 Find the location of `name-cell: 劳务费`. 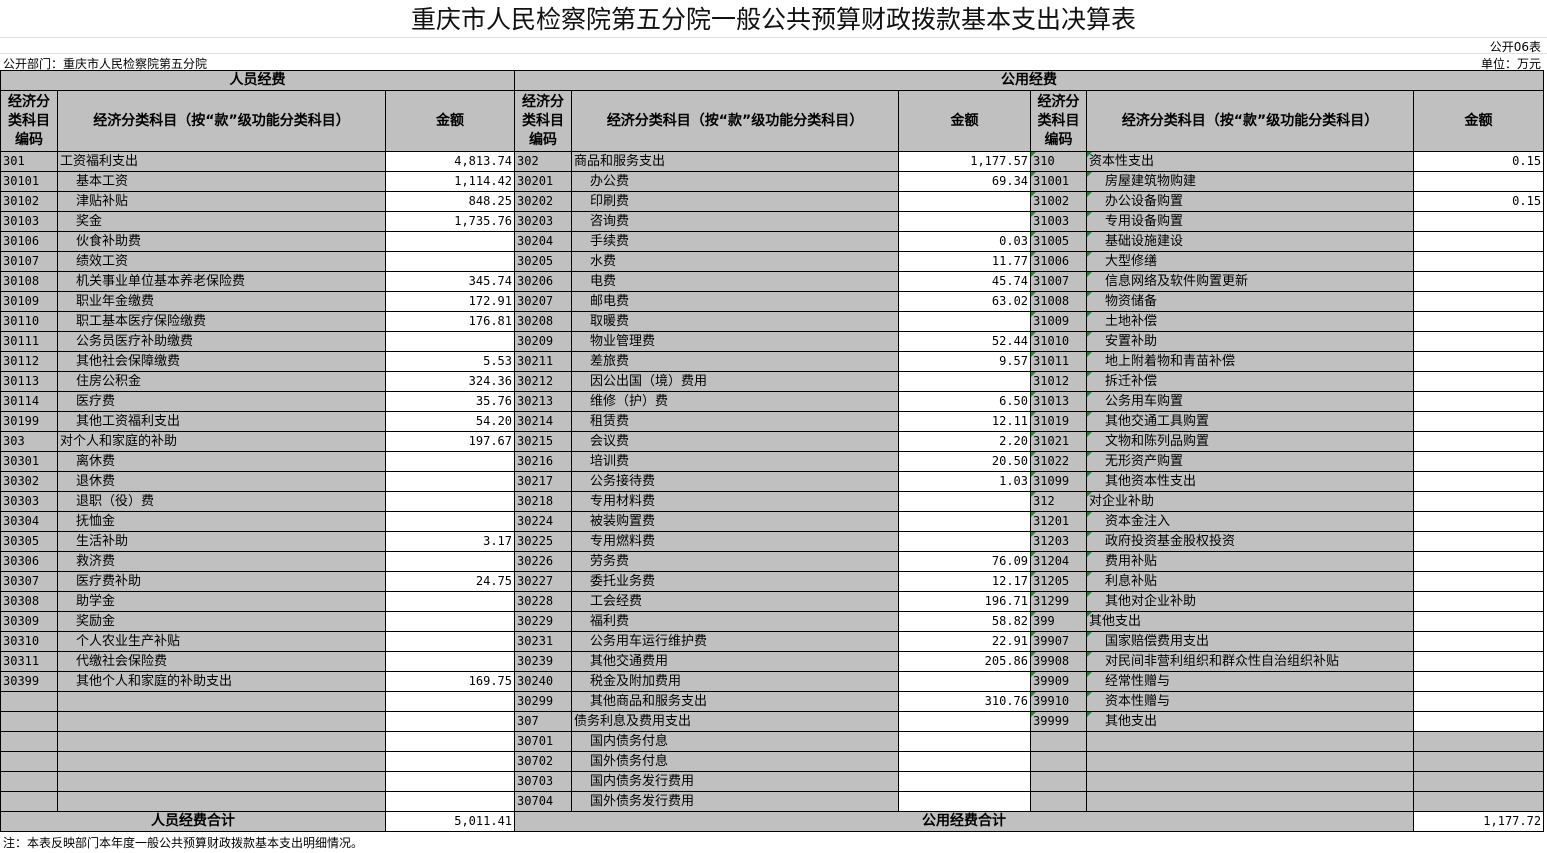

name-cell: 劳务费 is located at coordinates (735, 561).